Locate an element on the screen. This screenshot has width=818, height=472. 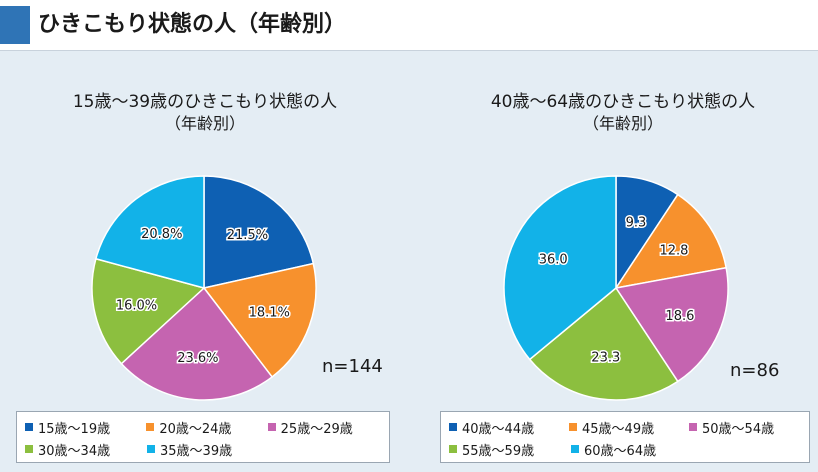
right-chart-title: 40歳～64歳のひきこもり状態の人 is located at coordinates (623, 102).